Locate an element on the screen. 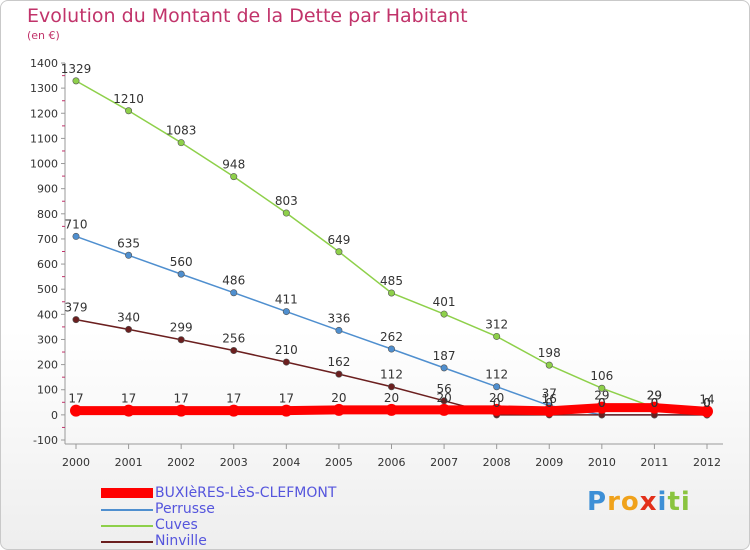 The height and width of the screenshot is (550, 750). data-label: 803 is located at coordinates (286, 201).